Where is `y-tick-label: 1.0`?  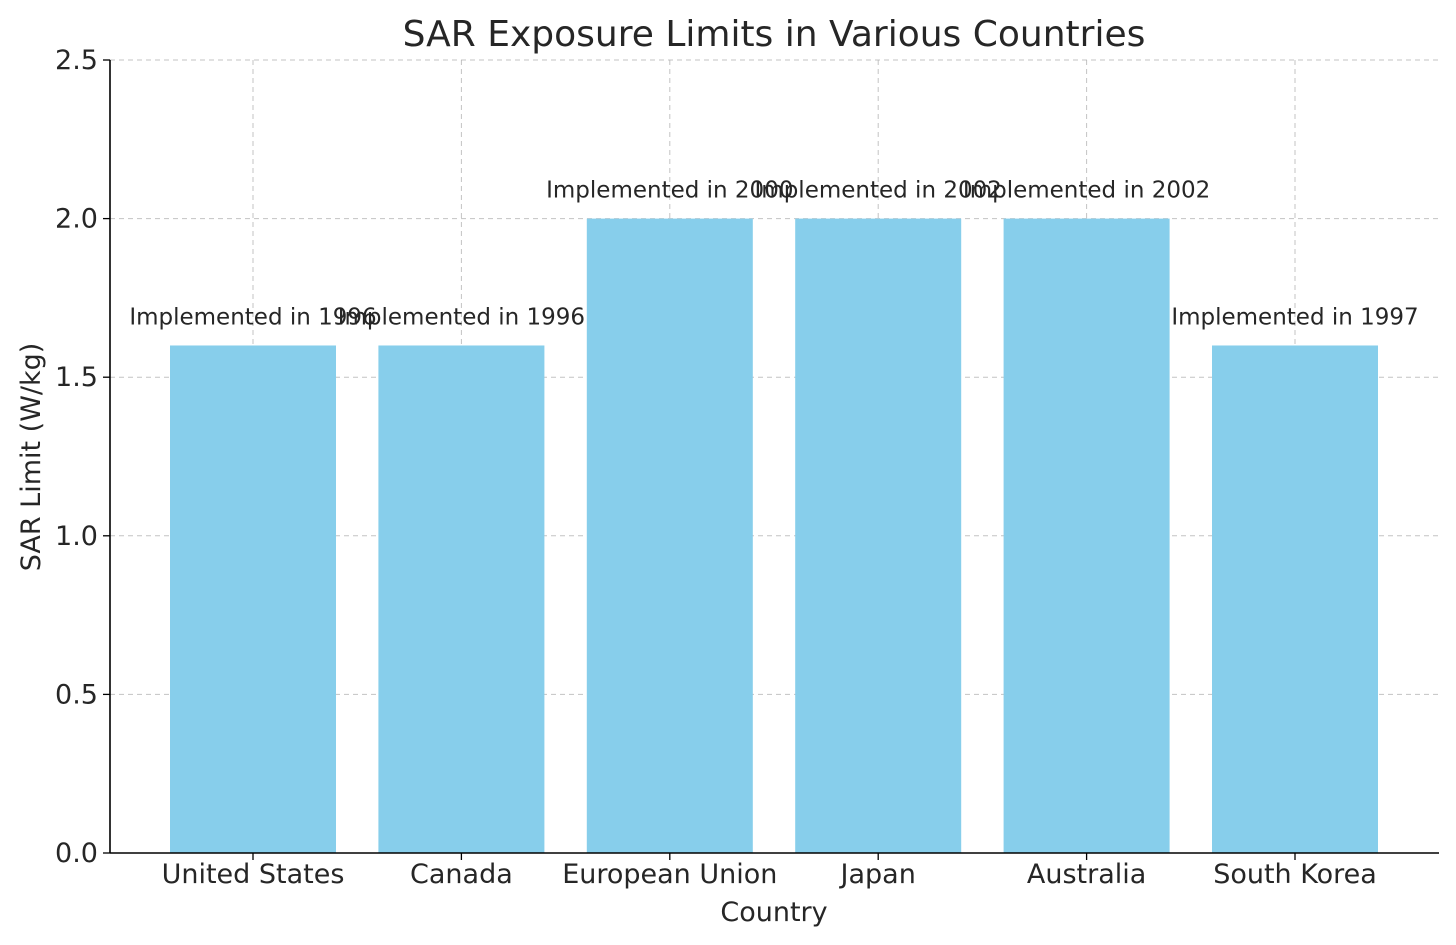
y-tick-label: 1.0 is located at coordinates (76, 536).